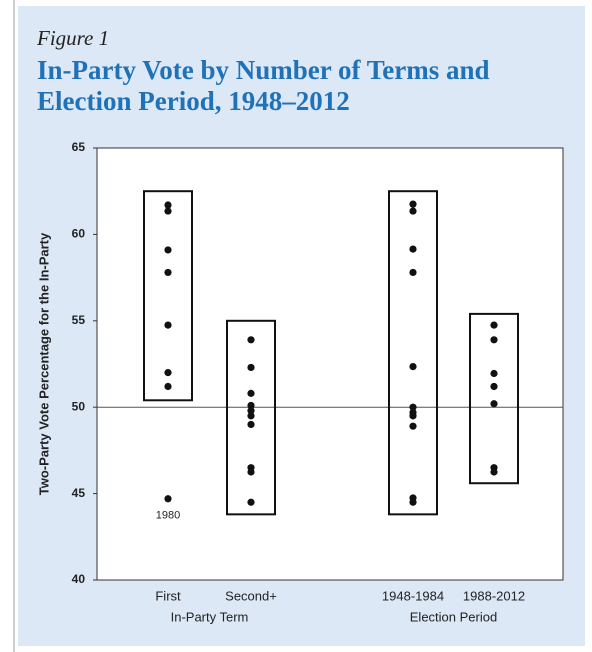 This screenshot has height=652, width=592. Describe the element at coordinates (193, 101) in the screenshot. I see `chart-title: Election Period, 1948–2012` at that location.